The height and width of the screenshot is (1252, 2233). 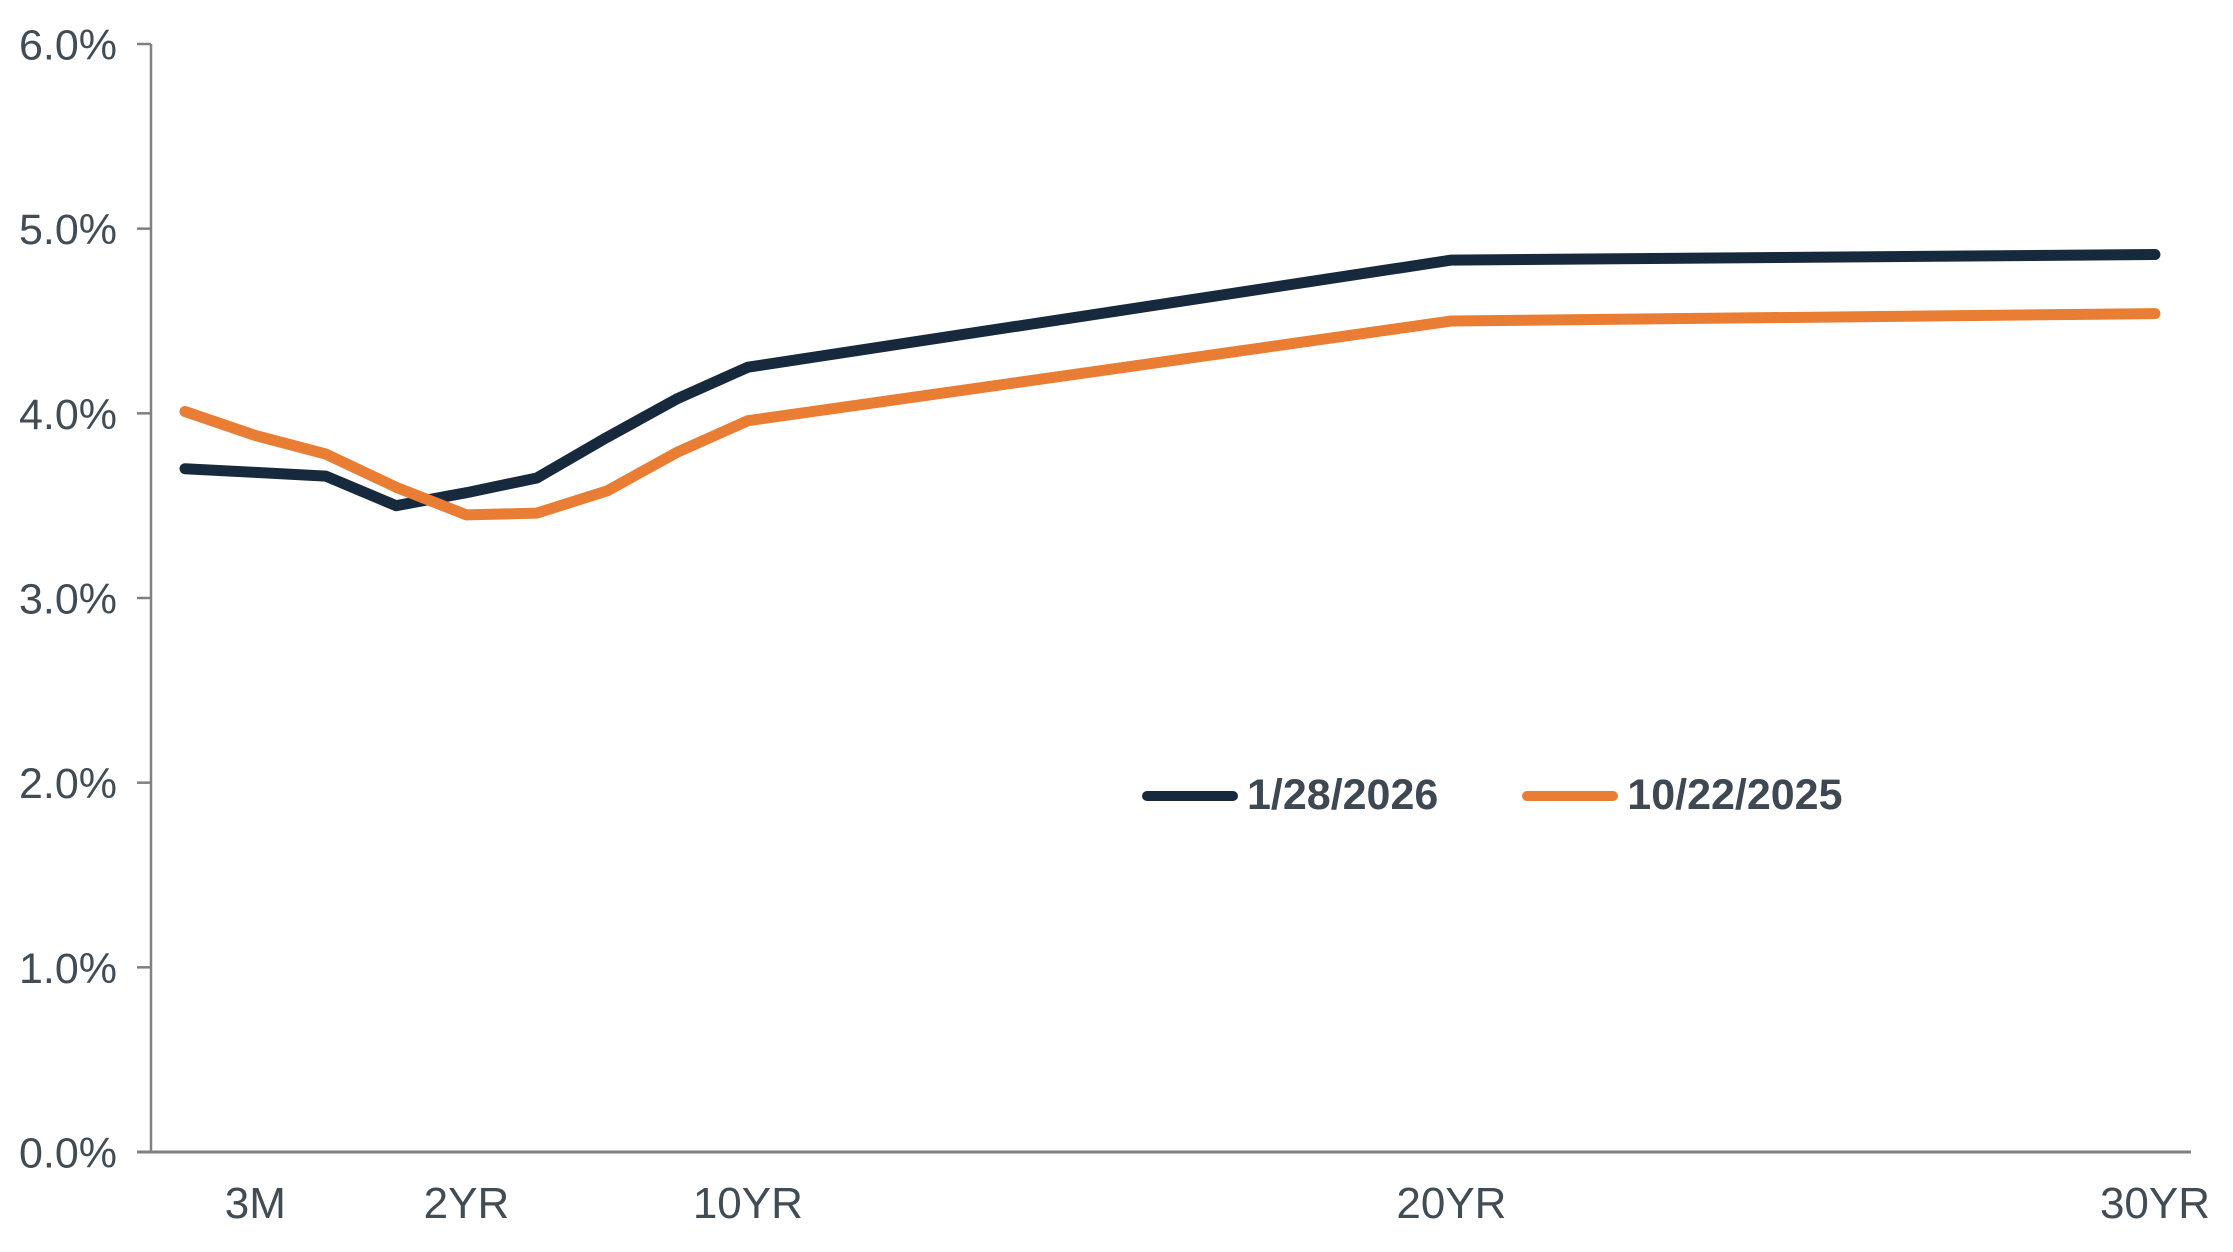 What do you see at coordinates (1492, 795) in the screenshot?
I see `chart-legend: 1/28/2026 10/22/2025` at bounding box center [1492, 795].